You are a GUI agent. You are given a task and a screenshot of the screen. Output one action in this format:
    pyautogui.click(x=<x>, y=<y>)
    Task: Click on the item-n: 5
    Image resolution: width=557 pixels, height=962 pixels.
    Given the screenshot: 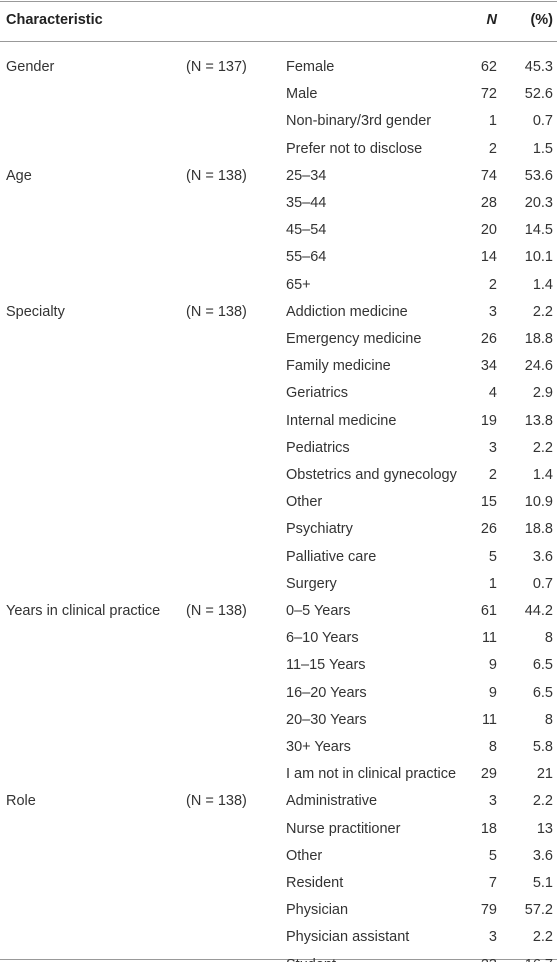 What is the action you would take?
    pyautogui.click(x=492, y=855)
    